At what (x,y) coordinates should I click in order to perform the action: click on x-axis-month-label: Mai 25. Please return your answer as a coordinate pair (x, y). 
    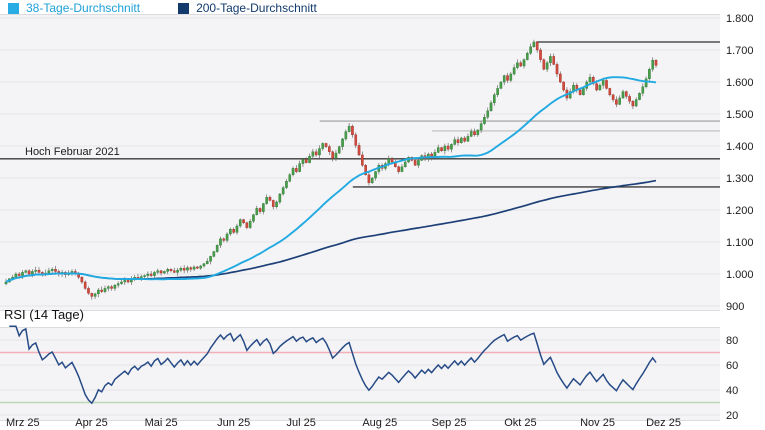
    Looking at the image, I should click on (161, 423).